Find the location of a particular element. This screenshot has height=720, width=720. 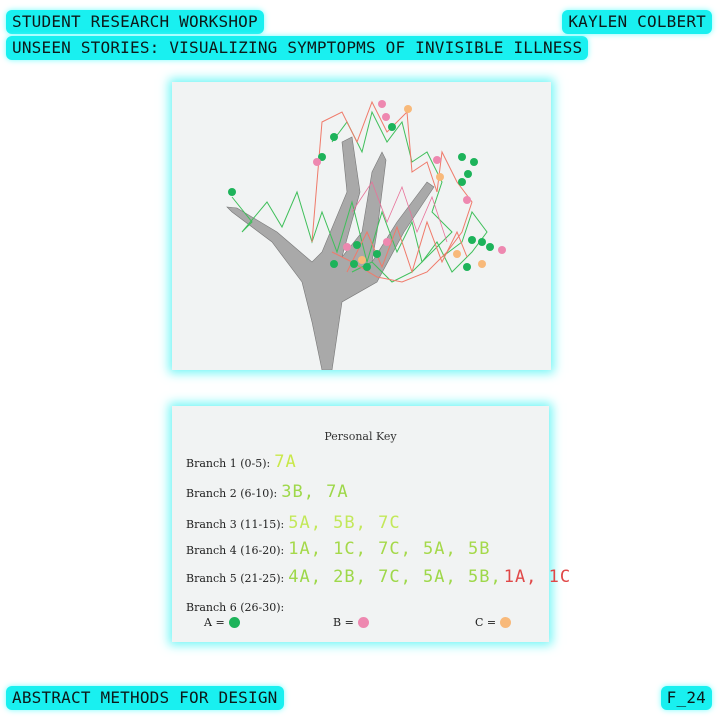

author-name: KAYLEN COLBERT is located at coordinates (637, 22).